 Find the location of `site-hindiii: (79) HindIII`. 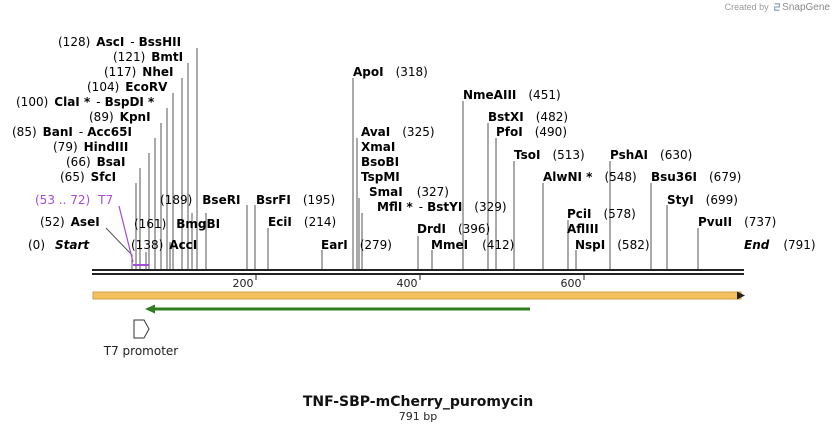

site-hindiii: (79) HindIII is located at coordinates (90, 147).